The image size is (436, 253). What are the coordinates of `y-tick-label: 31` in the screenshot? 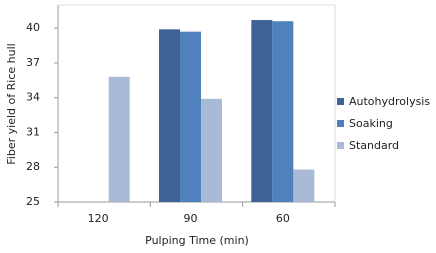 It's located at (33, 131).